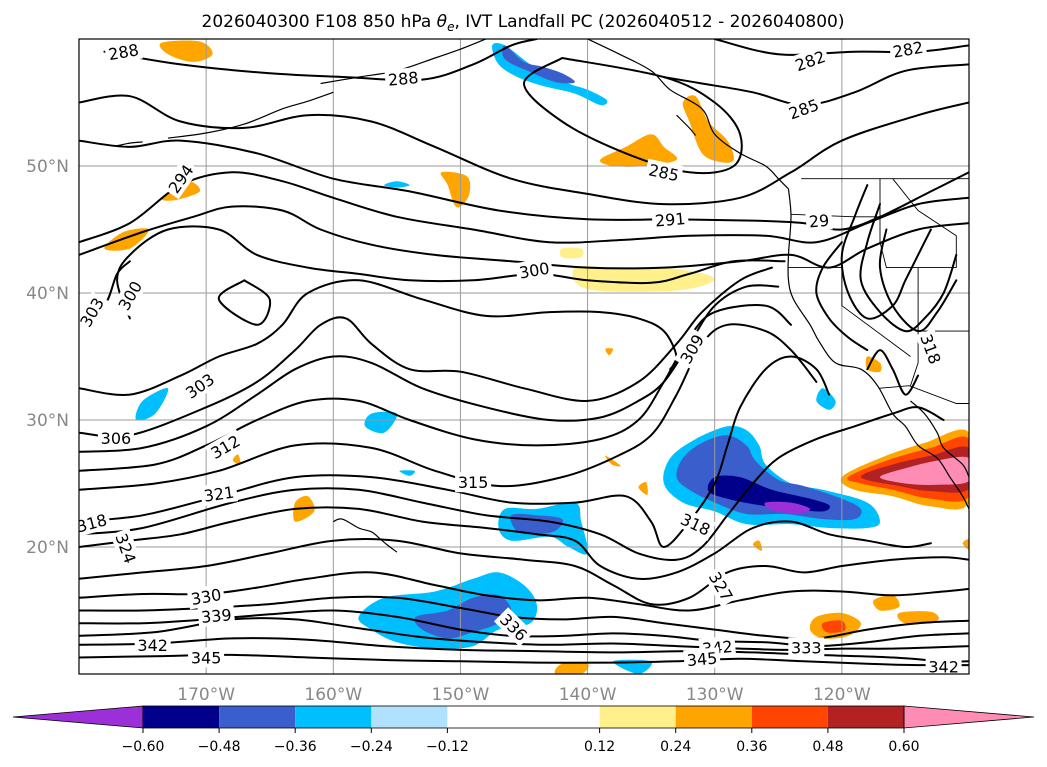  I want to click on contour-c339, so click(524, 634).